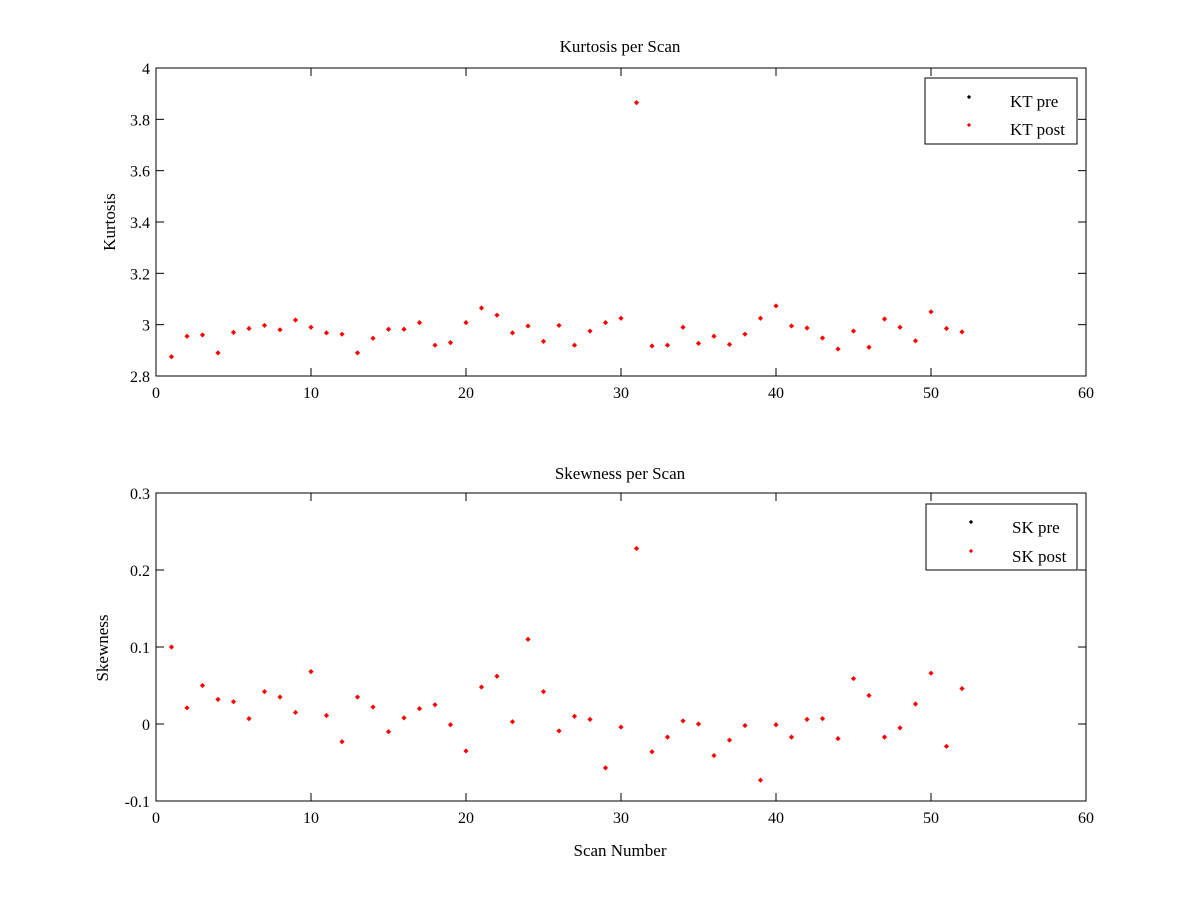  I want to click on skewness-x-tick-label: 60, so click(1086, 818).